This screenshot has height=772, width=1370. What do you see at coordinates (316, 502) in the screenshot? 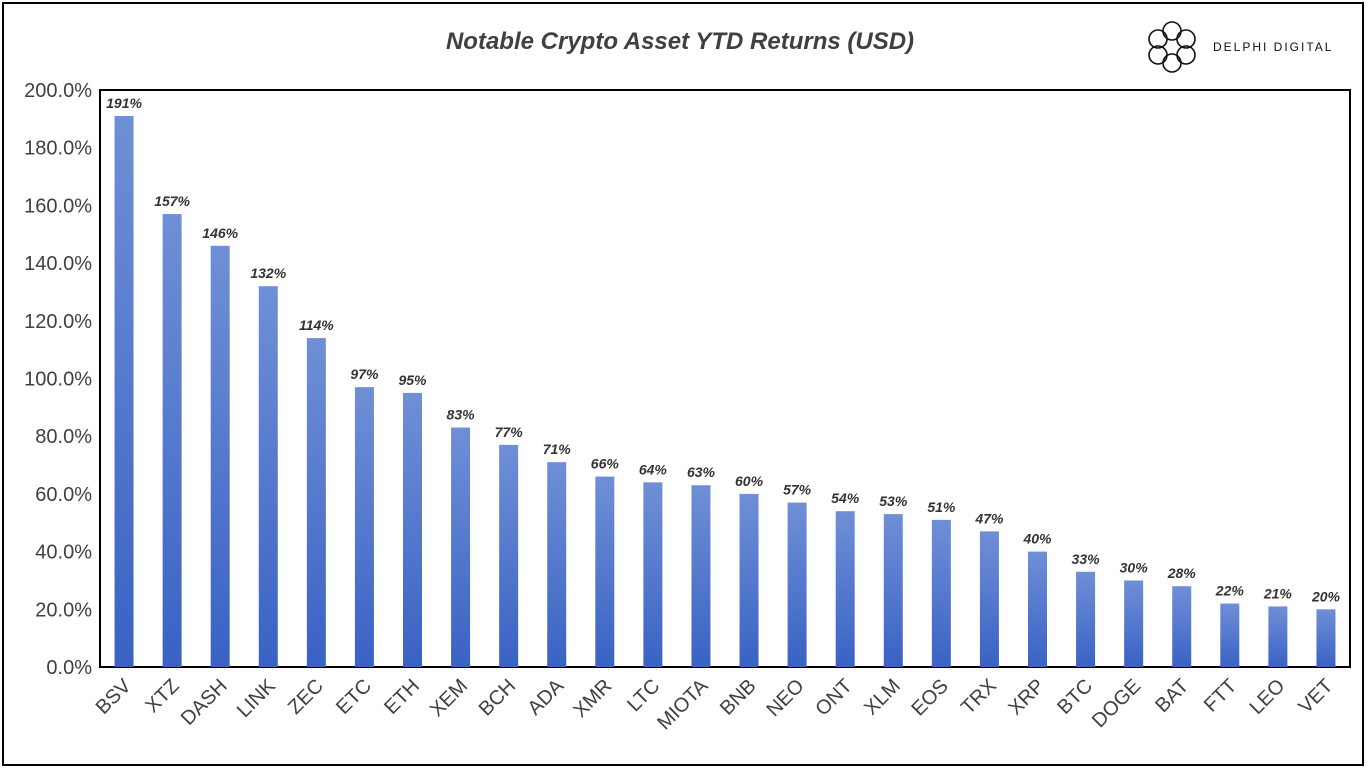
I see `bar-zec` at bounding box center [316, 502].